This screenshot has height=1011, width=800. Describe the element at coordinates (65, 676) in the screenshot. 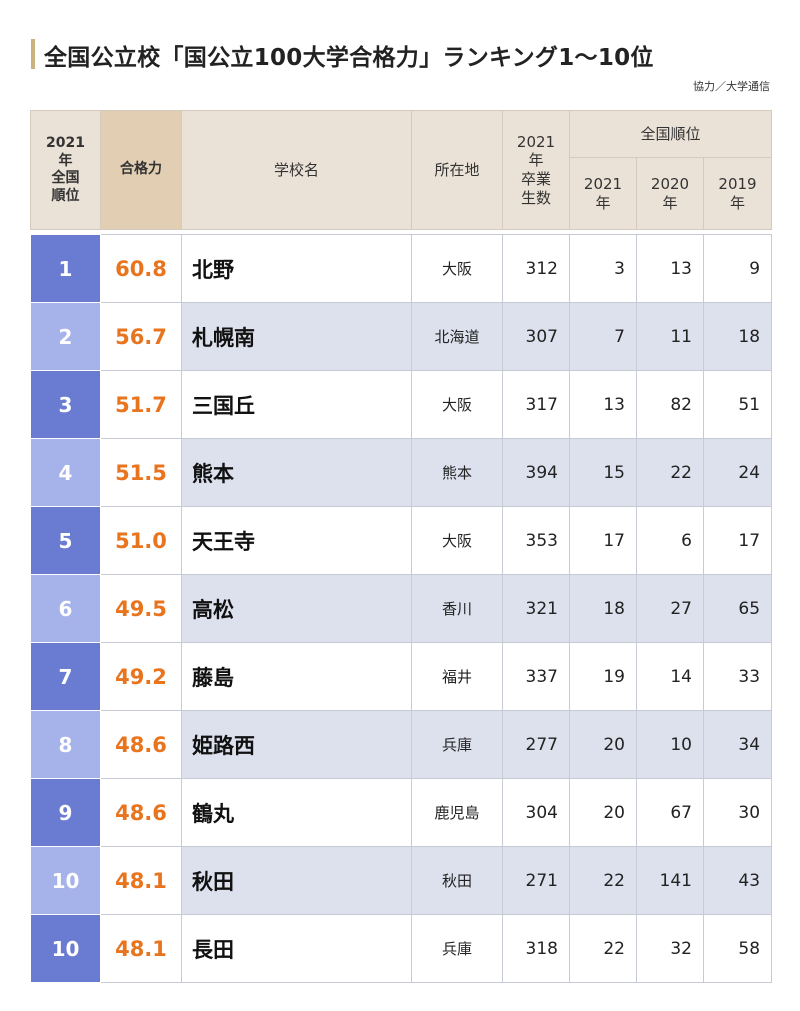

I see `rank-cell: 7` at that location.